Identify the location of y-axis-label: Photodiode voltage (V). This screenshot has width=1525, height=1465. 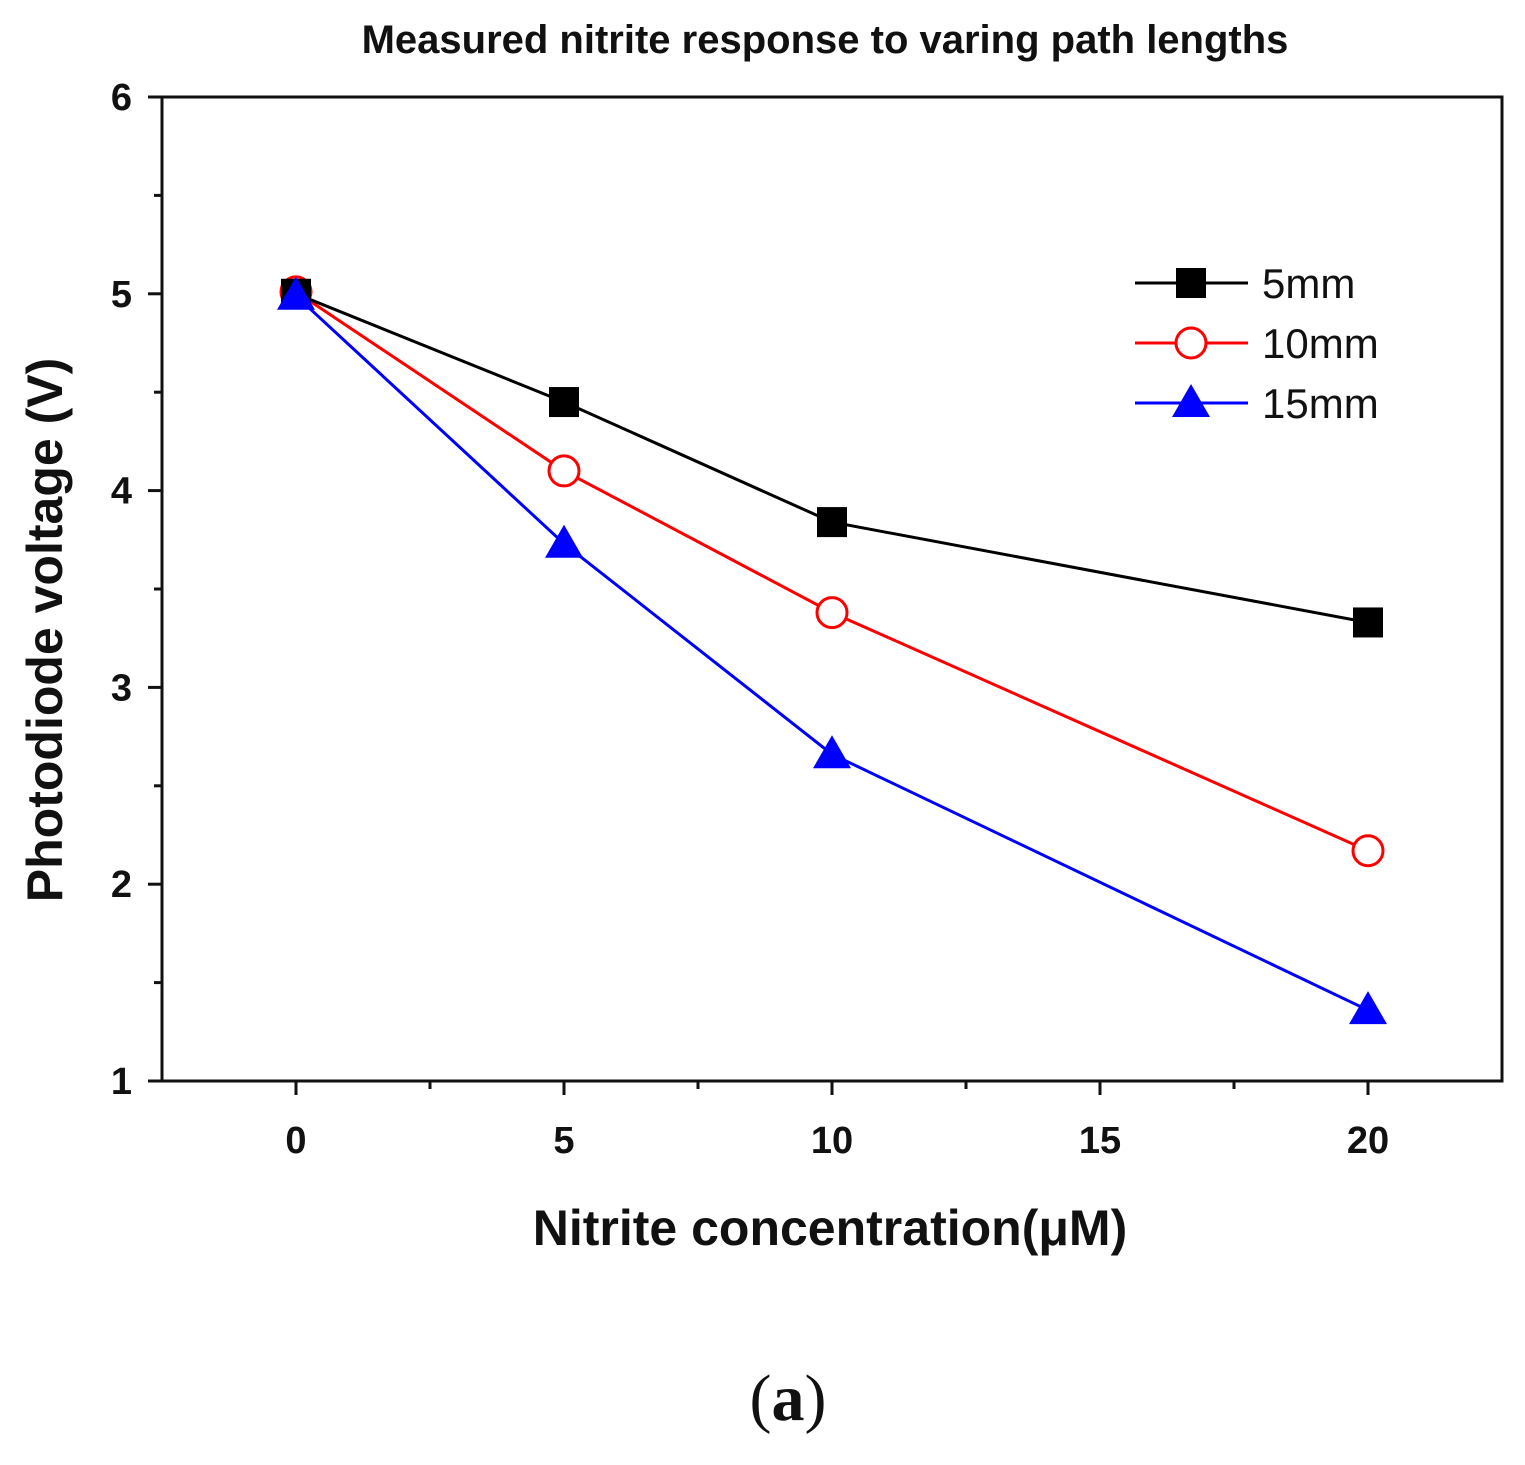
(45, 630).